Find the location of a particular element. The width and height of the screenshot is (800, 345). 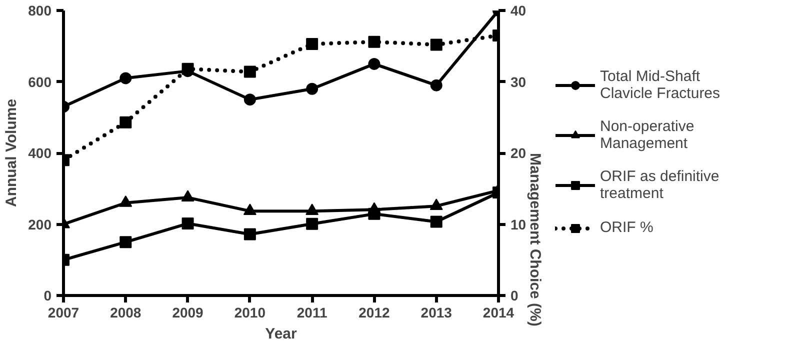

y2-tick-label: 30 is located at coordinates (518, 82).